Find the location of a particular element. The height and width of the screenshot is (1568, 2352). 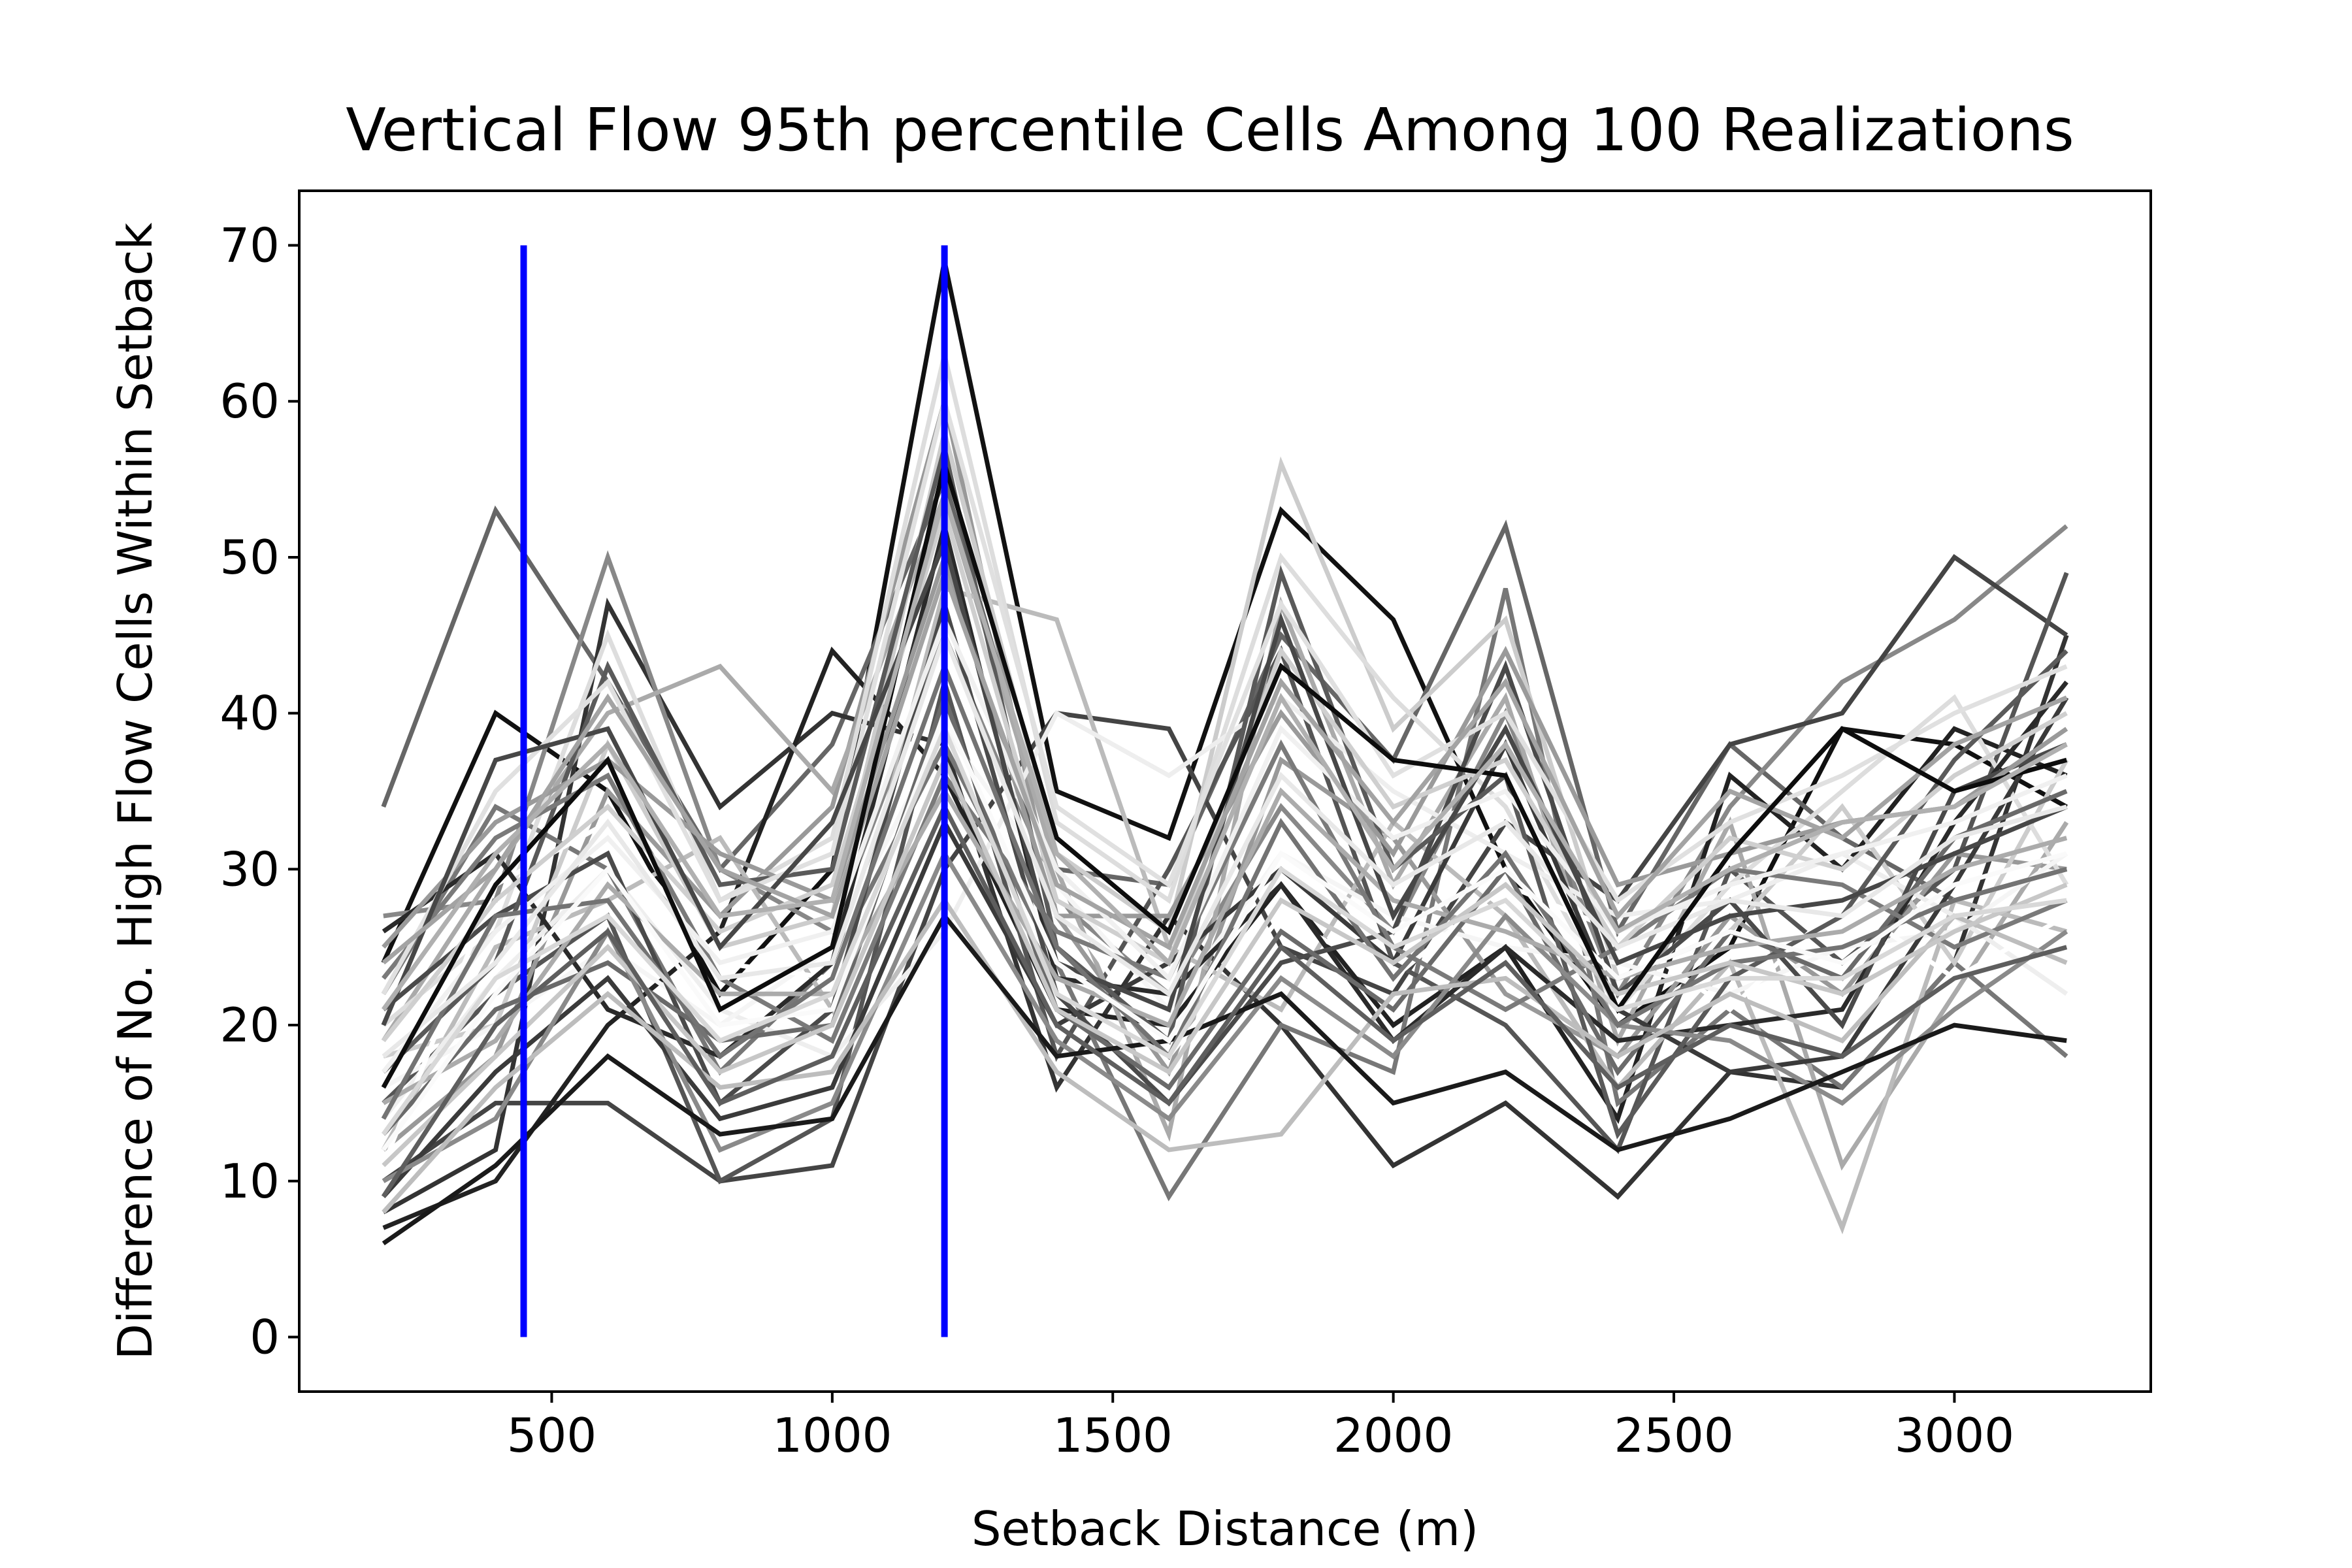

x-tick-label: 1000 is located at coordinates (832, 1435).